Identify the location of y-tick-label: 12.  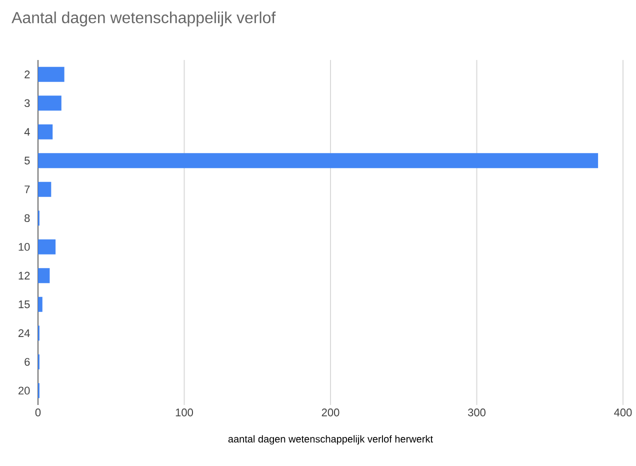
(24, 276).